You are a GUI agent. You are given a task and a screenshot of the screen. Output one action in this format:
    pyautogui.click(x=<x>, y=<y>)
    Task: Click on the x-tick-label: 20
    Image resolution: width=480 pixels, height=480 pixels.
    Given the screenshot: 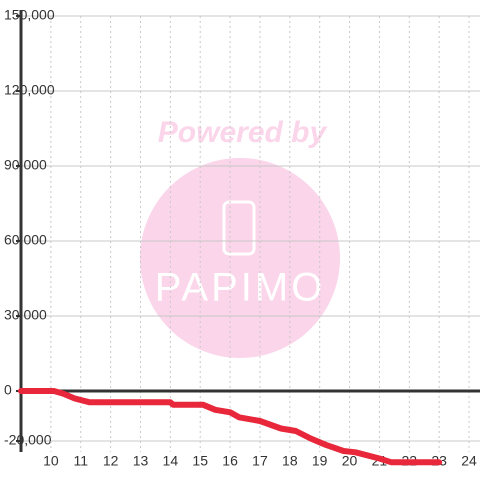 What is the action you would take?
    pyautogui.click(x=350, y=461)
    